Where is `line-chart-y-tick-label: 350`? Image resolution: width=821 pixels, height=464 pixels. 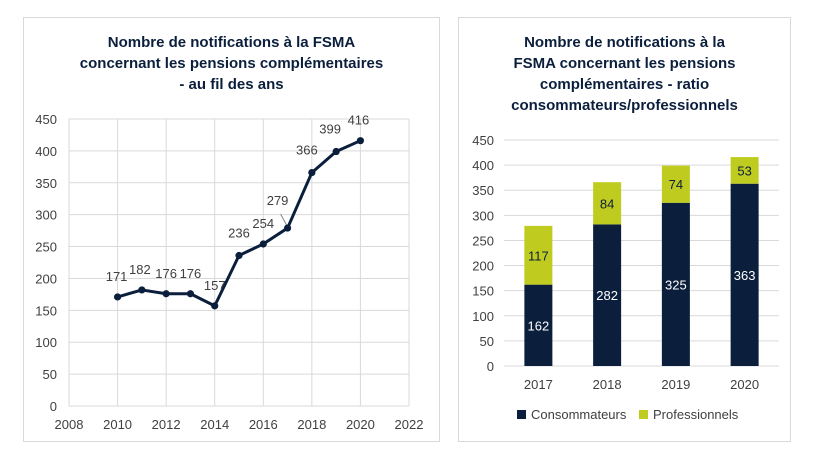 line-chart-y-tick-label: 350 is located at coordinates (46, 183).